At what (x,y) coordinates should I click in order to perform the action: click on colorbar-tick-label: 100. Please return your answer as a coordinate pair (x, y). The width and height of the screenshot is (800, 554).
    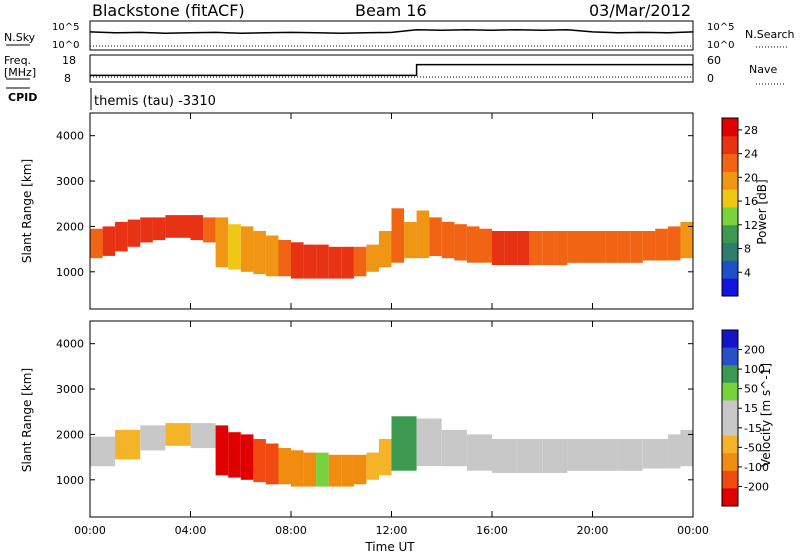
    Looking at the image, I should click on (754, 369).